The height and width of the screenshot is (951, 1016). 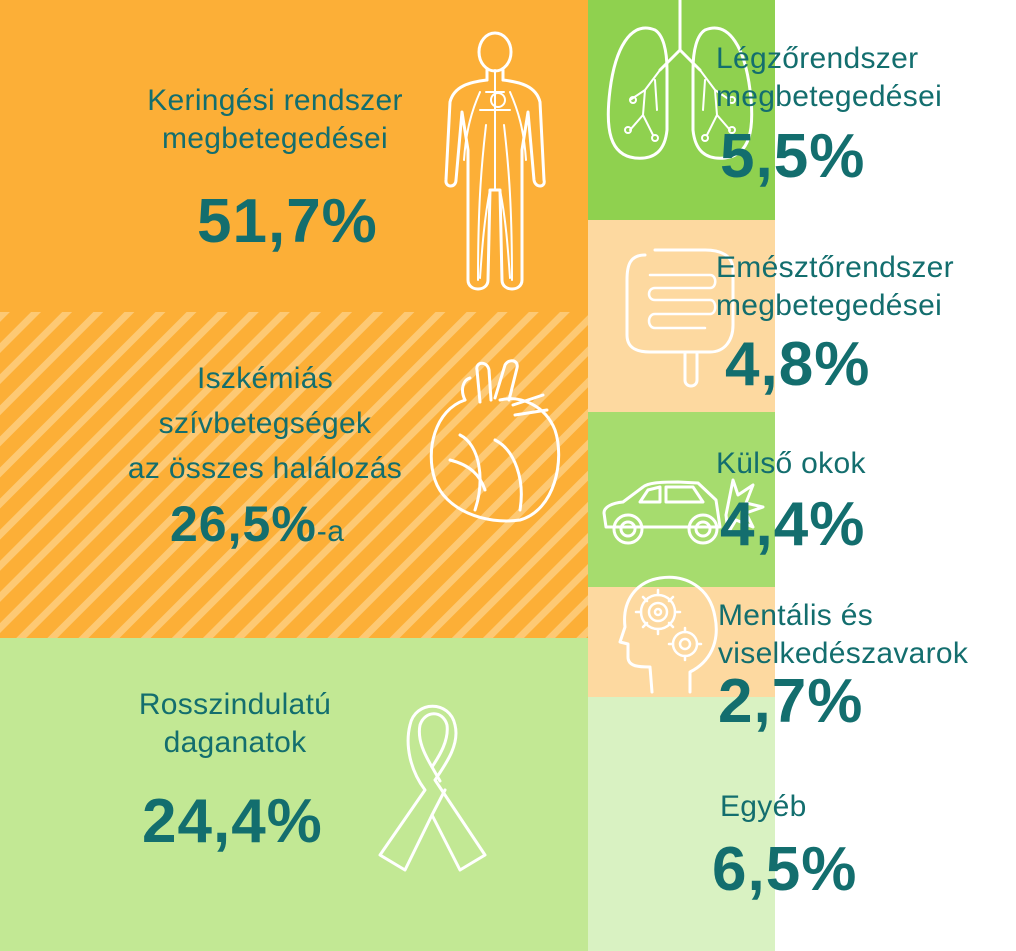 I want to click on external-causes-block, so click(x=681, y=499).